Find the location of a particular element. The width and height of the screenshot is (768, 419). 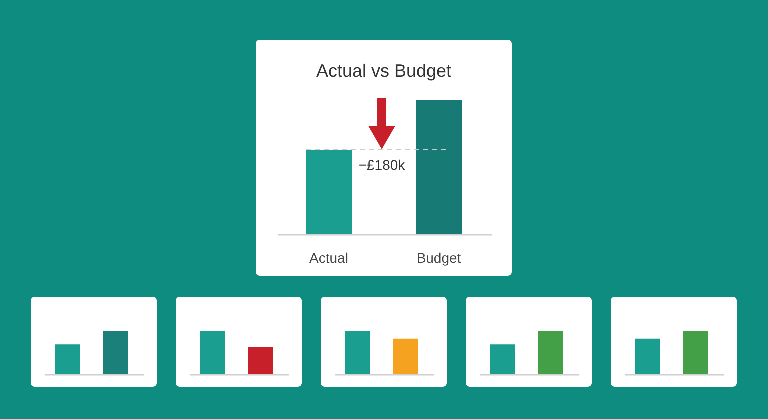

x-tick-label: Budget is located at coordinates (439, 258).